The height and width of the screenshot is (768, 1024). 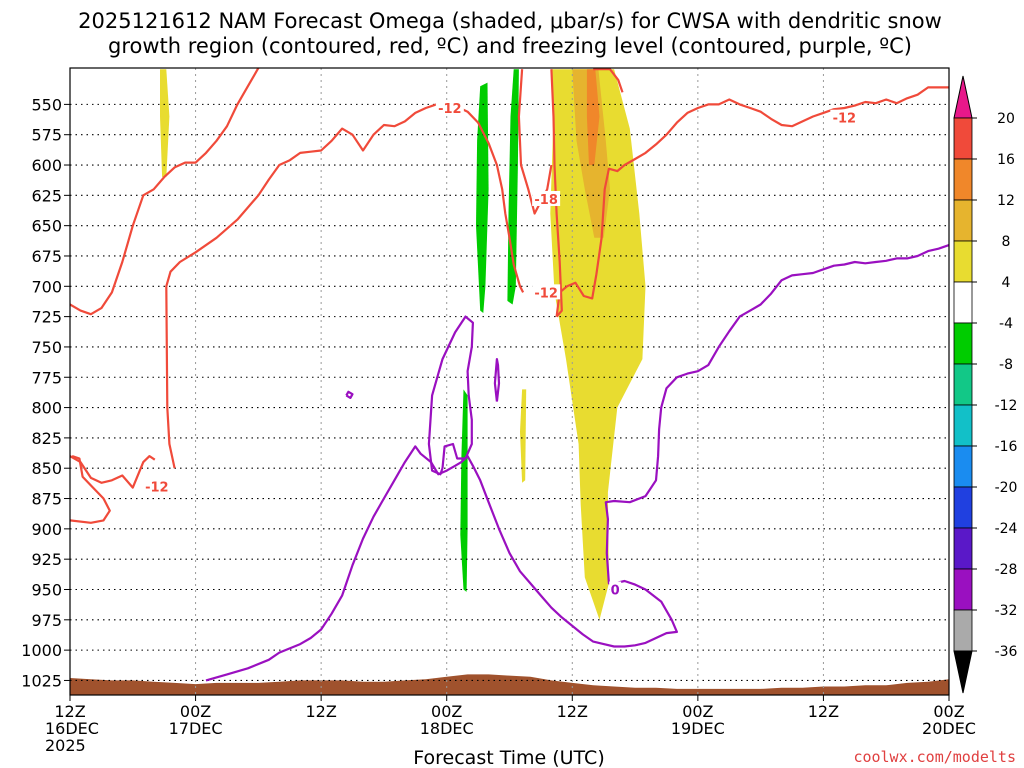 I want to click on colorbar-label-1: 16, so click(x=1006, y=160).